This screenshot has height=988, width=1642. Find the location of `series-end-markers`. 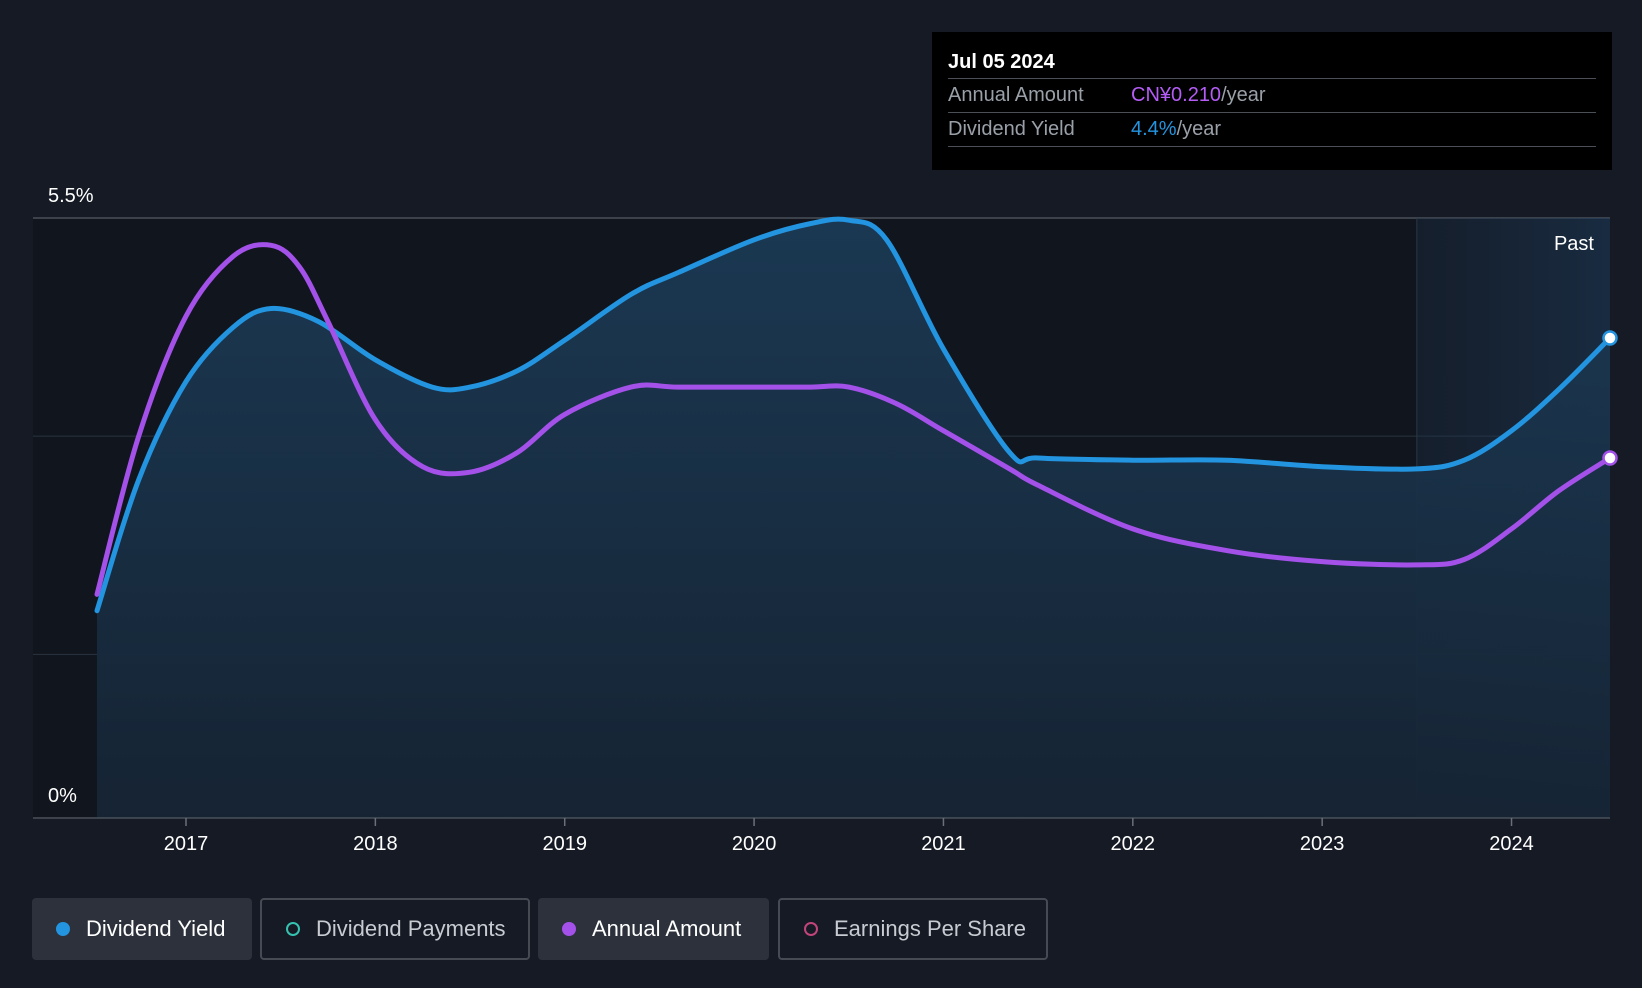

series-end-markers is located at coordinates (1610, 398).